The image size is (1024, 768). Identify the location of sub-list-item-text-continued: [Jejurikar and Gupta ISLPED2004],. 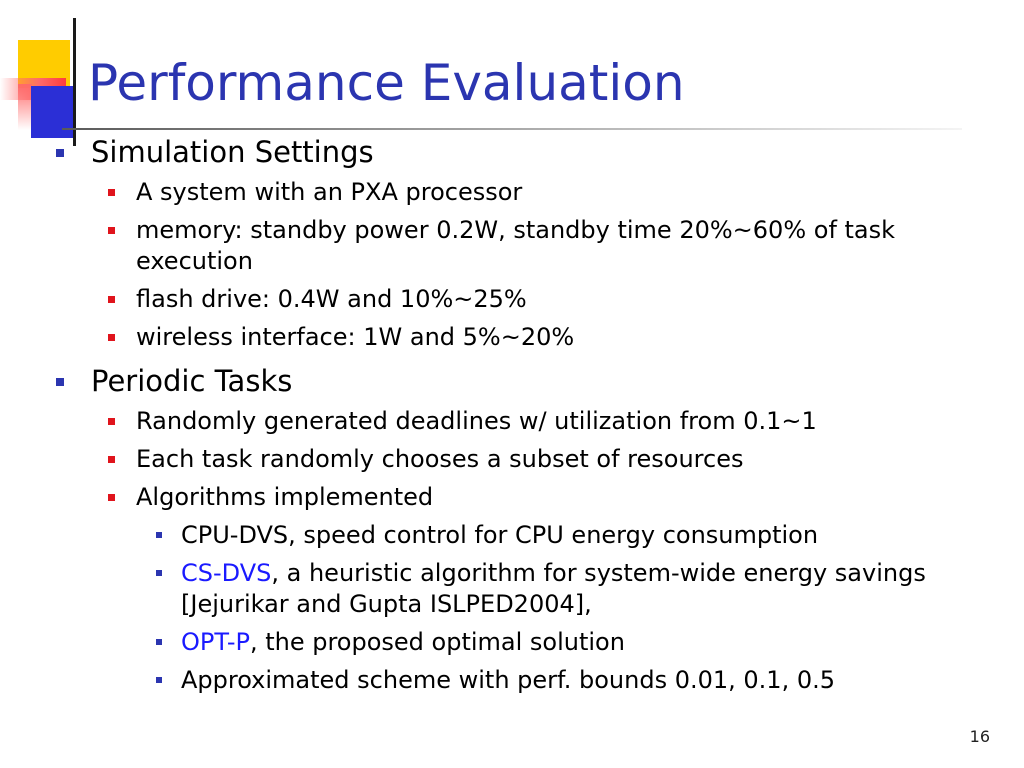
(386, 604).